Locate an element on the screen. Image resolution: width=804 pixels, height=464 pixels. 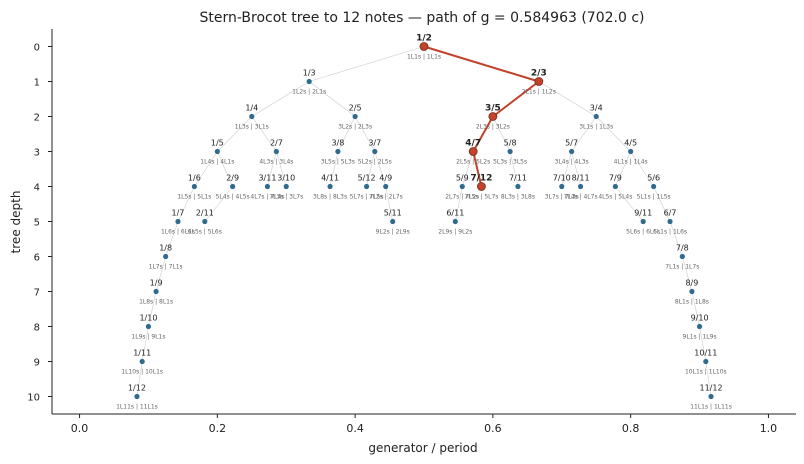
generator-path is located at coordinates (481, 116).